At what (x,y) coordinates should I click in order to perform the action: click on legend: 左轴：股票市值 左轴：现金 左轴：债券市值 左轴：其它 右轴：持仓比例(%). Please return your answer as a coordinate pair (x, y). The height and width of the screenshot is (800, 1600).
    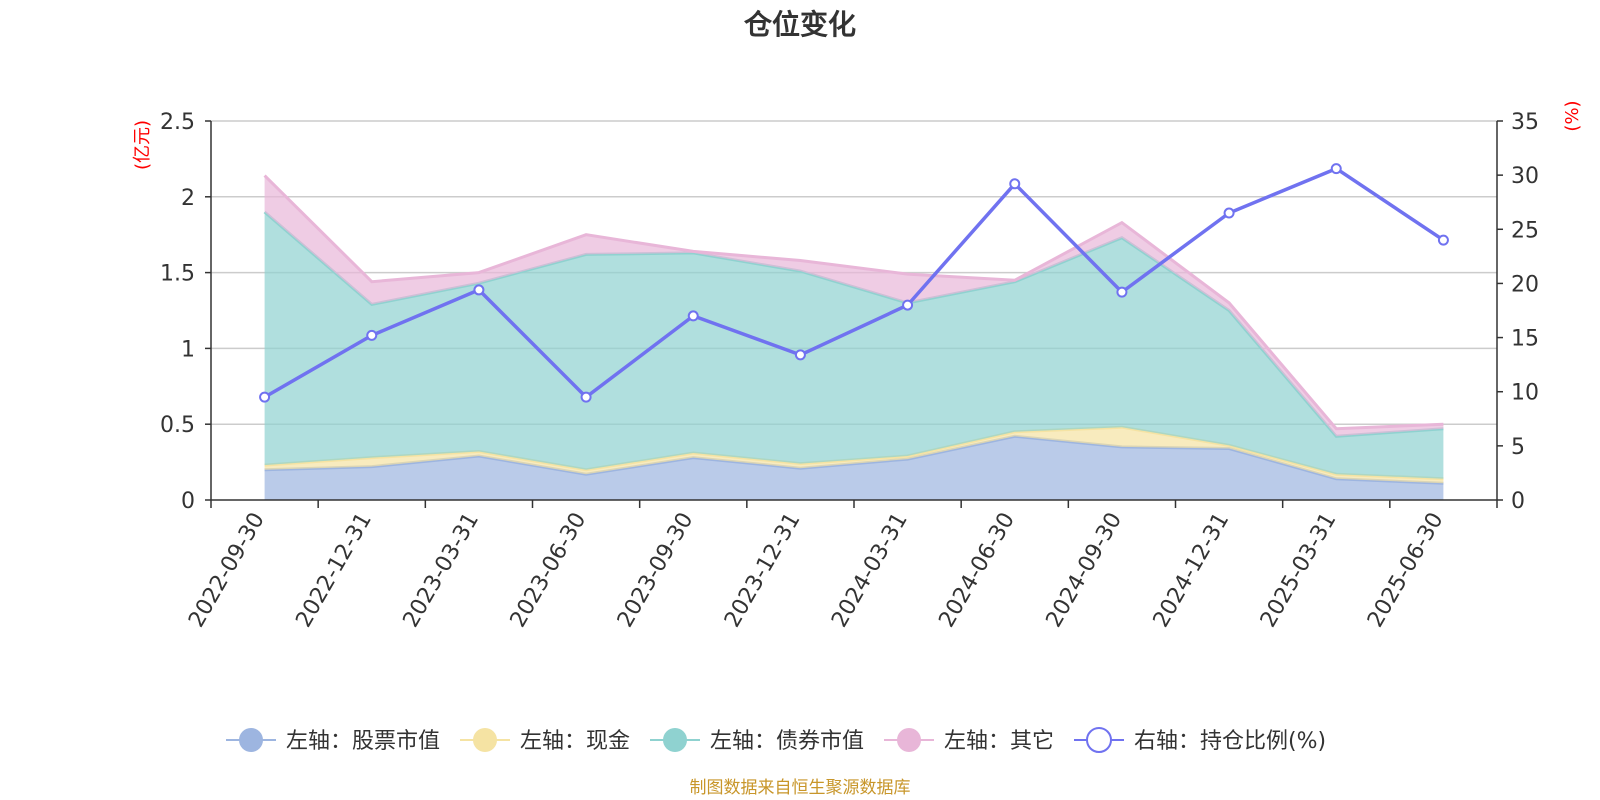
    Looking at the image, I should click on (776, 740).